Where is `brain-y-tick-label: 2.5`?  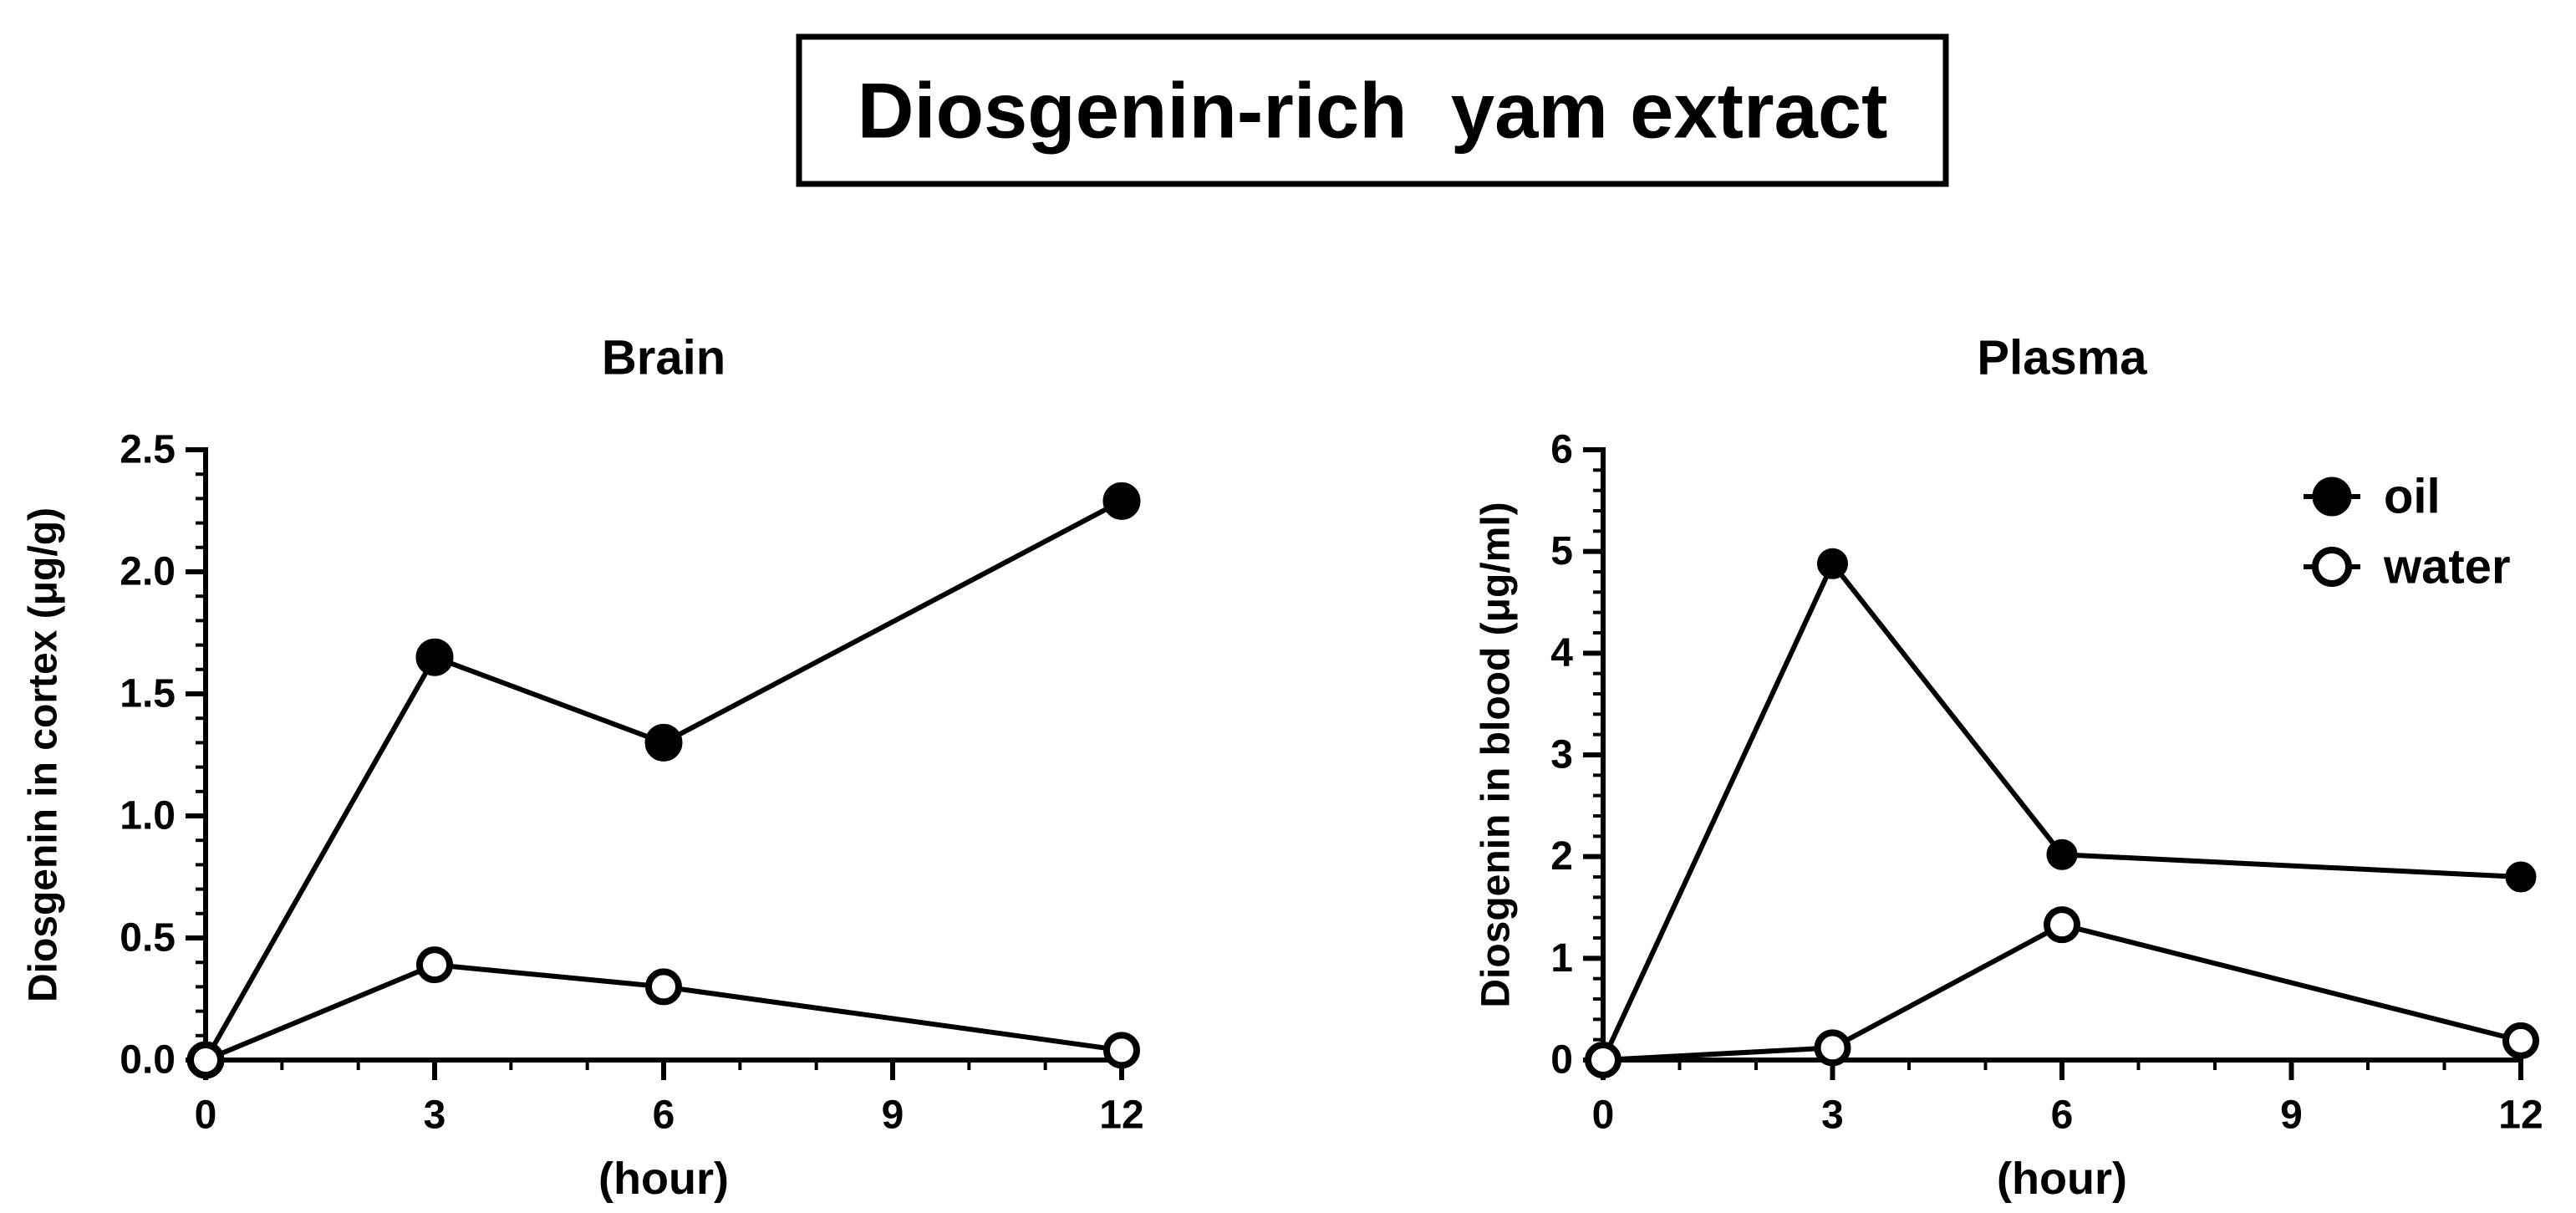
brain-y-tick-label: 2.5 is located at coordinates (148, 450).